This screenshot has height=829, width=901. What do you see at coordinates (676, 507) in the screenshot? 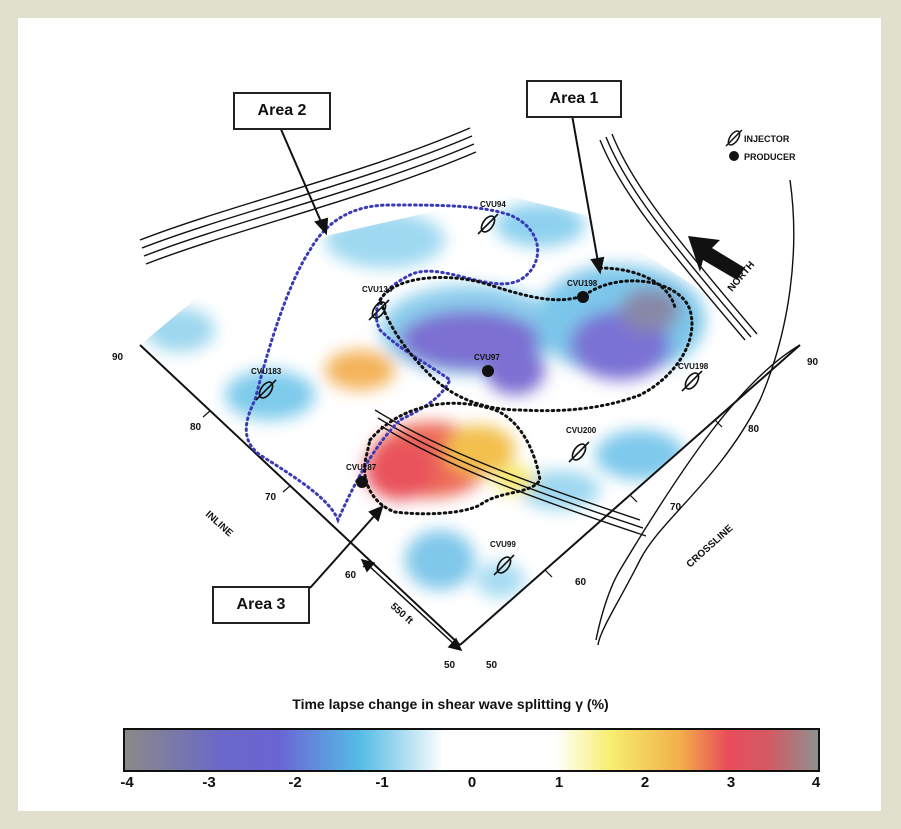
I see `crossline-tick-70: 70` at bounding box center [676, 507].